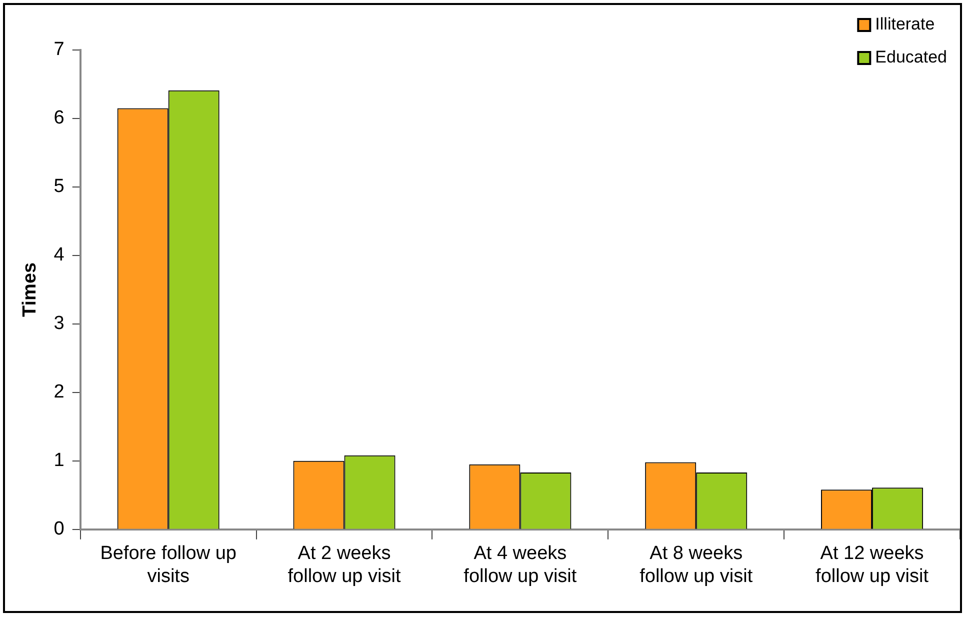 Image resolution: width=967 pixels, height=618 pixels. What do you see at coordinates (59, 392) in the screenshot?
I see `y-tick-label: 2` at bounding box center [59, 392].